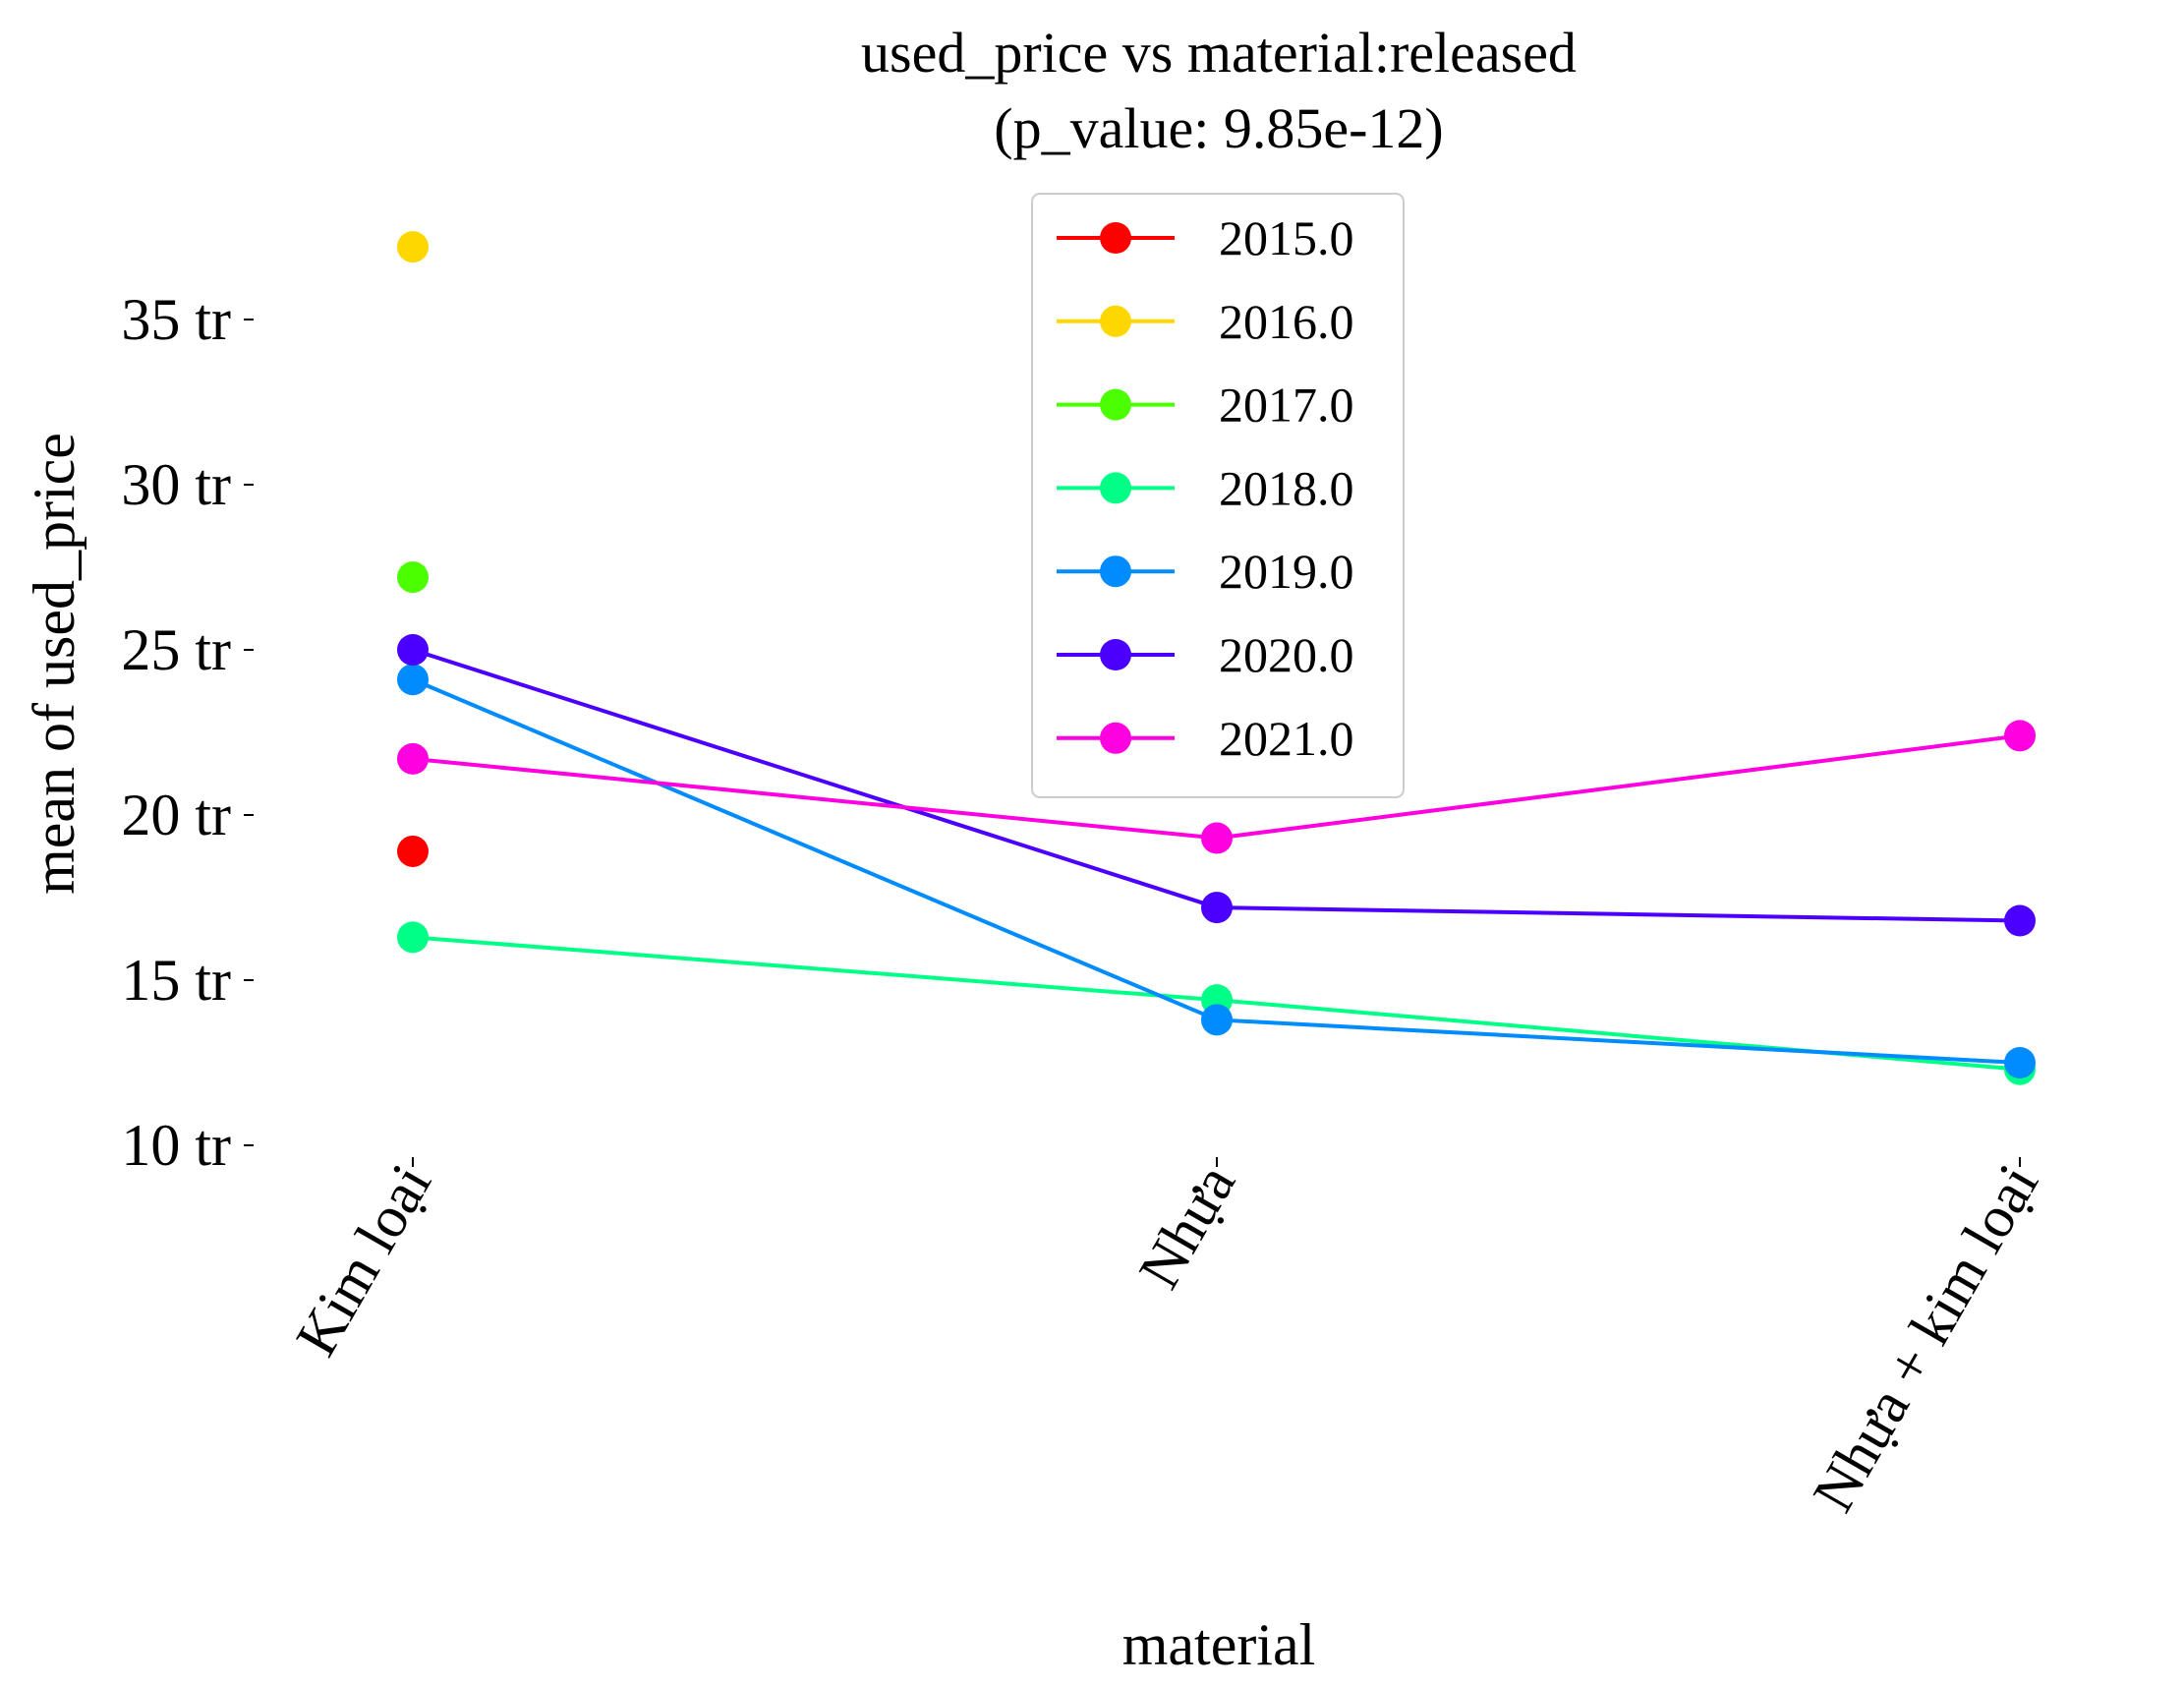  I want to click on legend-item: 2015.0, so click(1205, 237).